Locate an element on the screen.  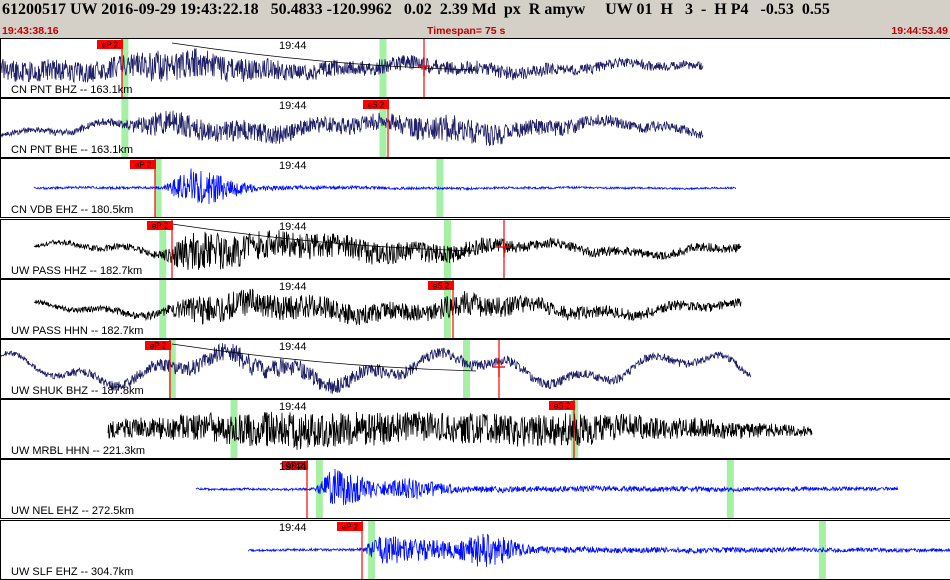
start-time: 19:43:38.16 is located at coordinates (30, 31).